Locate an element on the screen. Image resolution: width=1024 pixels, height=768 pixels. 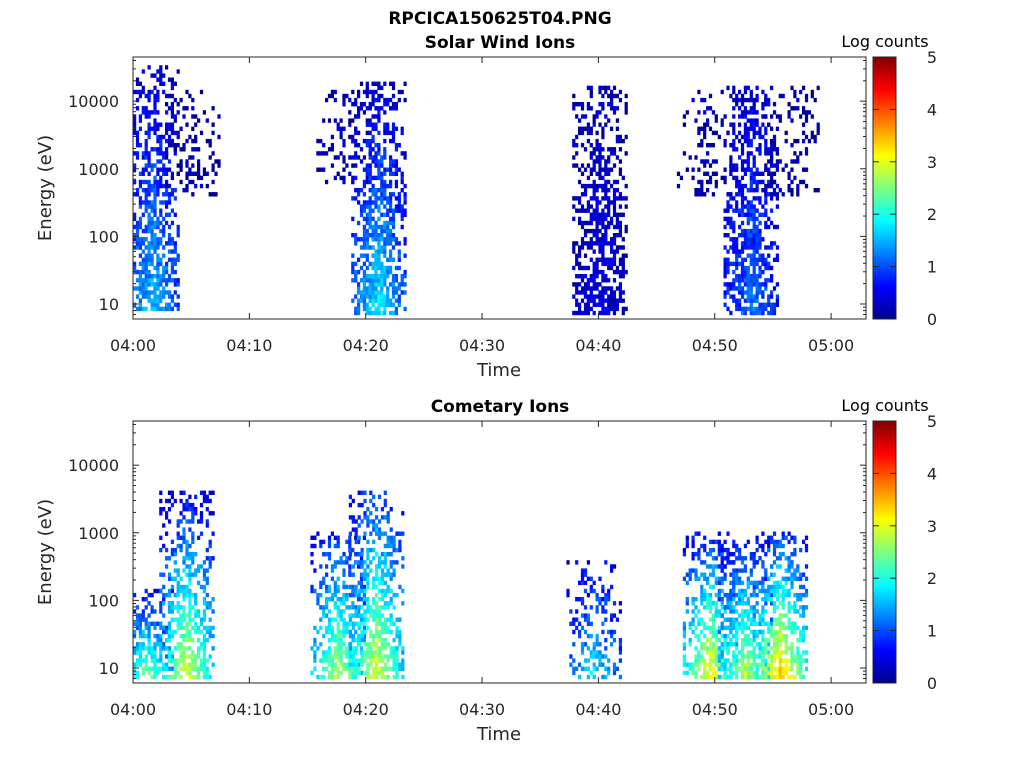
colorbar-tick-label: 5 is located at coordinates (932, 421).